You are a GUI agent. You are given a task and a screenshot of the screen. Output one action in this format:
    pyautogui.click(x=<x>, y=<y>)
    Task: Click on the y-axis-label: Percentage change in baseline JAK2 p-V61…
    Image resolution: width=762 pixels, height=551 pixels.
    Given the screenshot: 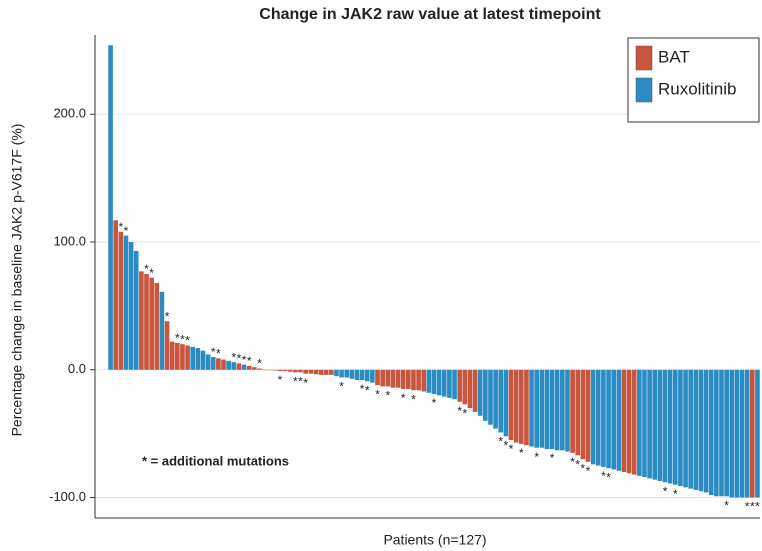 What is the action you would take?
    pyautogui.click(x=17, y=280)
    